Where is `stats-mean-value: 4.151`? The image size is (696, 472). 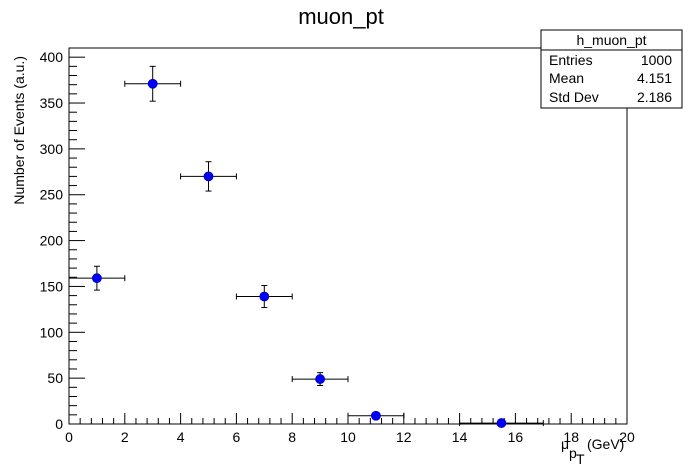 stats-mean-value: 4.151 is located at coordinates (654, 78).